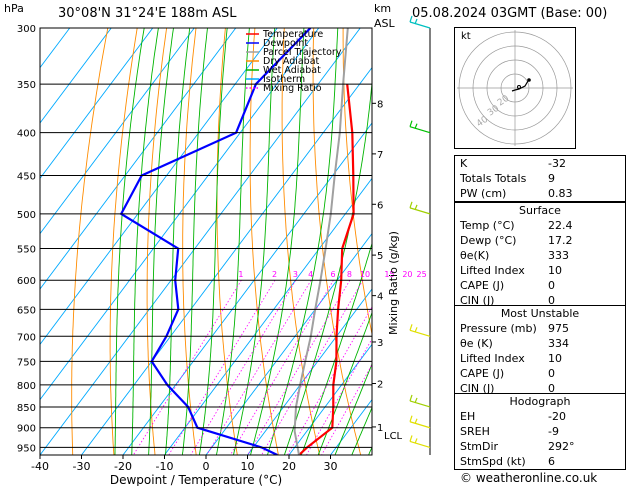 The height and width of the screenshot is (486, 629). I want to click on series-temperature, so click(326, 269).